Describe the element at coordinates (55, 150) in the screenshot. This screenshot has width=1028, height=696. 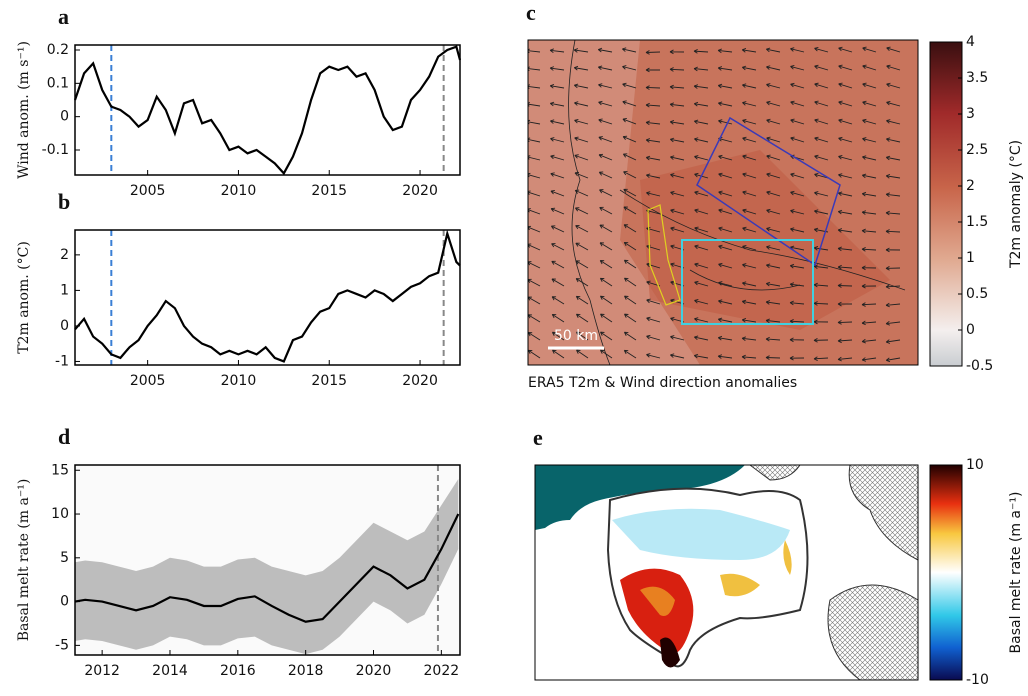
I see `y-tick-label: -0.1` at that location.